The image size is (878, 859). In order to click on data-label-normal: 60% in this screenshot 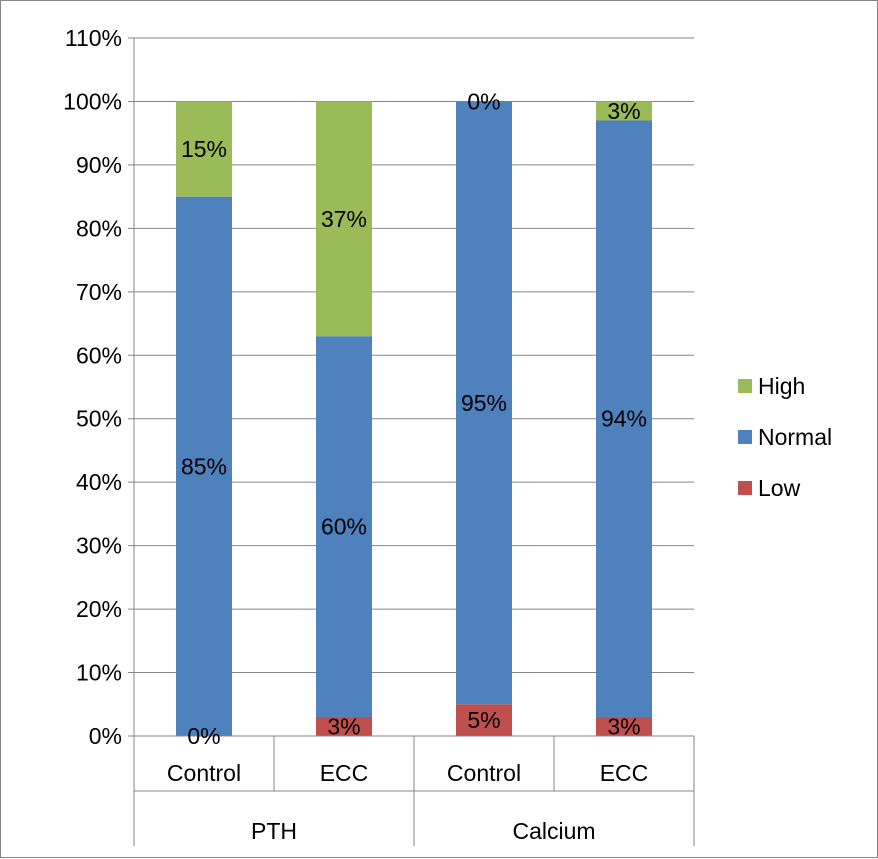, I will do `click(344, 527)`.